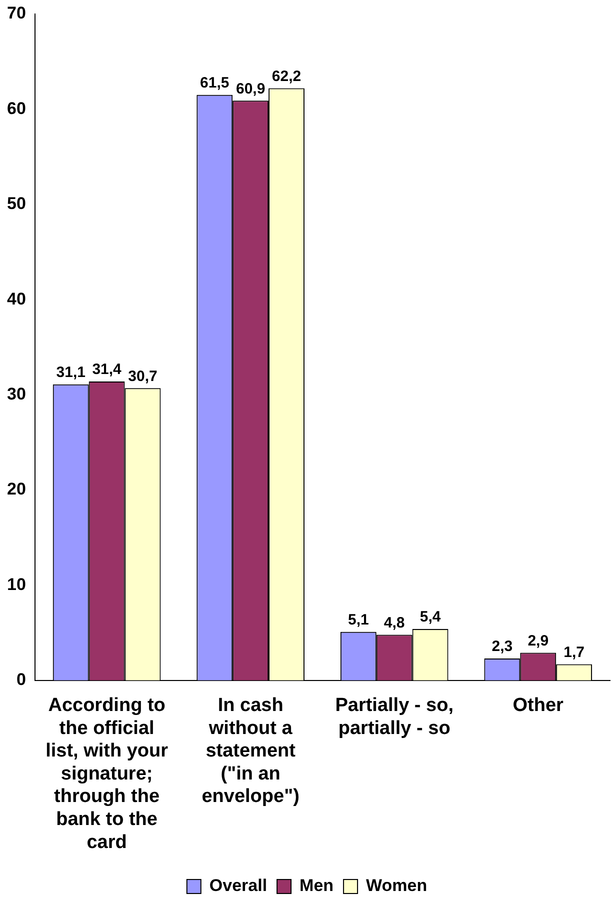 The height and width of the screenshot is (911, 616). What do you see at coordinates (215, 83) in the screenshot?
I see `data-label: 61,5` at bounding box center [215, 83].